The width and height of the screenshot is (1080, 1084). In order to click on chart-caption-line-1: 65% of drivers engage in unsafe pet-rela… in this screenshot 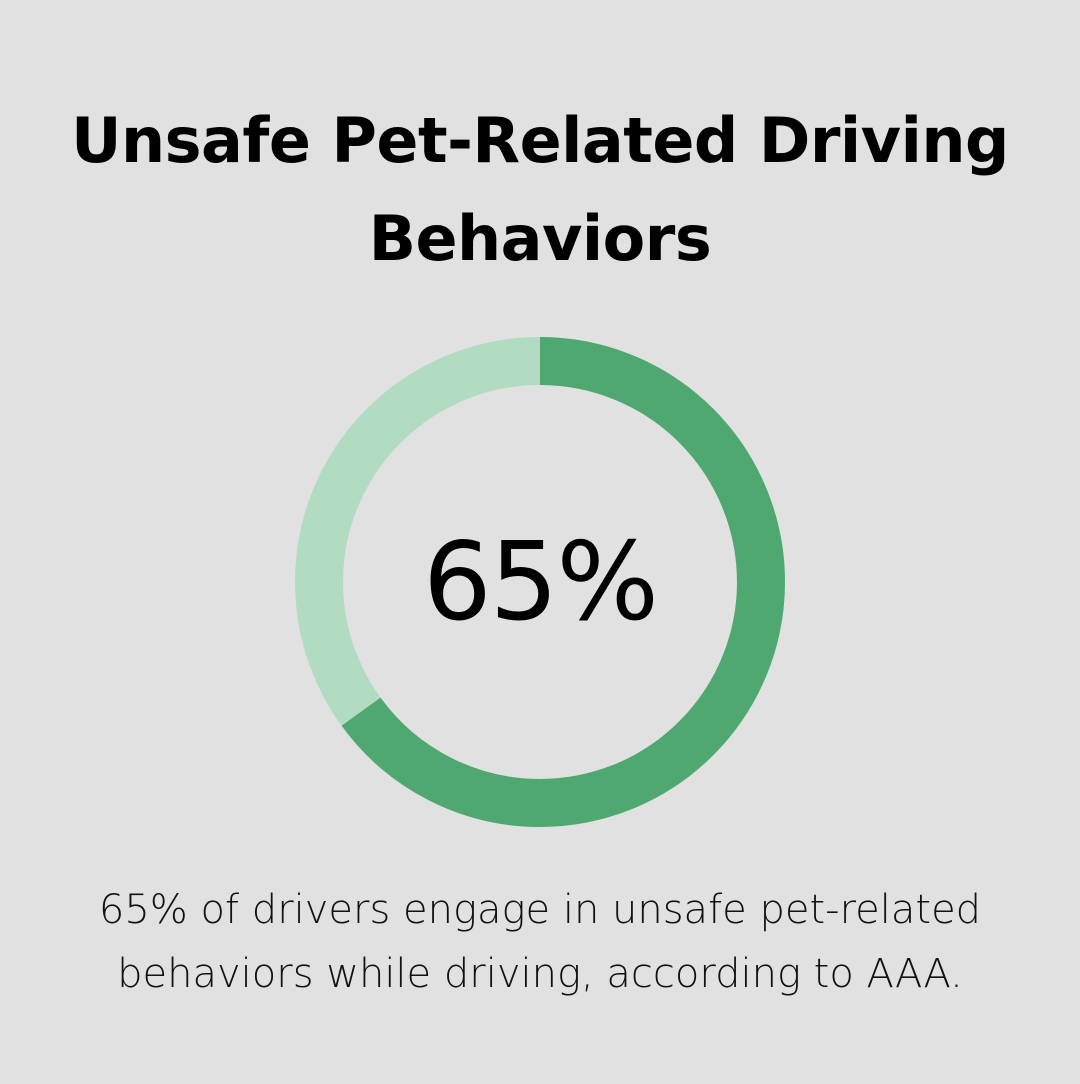, I will do `click(540, 910)`.